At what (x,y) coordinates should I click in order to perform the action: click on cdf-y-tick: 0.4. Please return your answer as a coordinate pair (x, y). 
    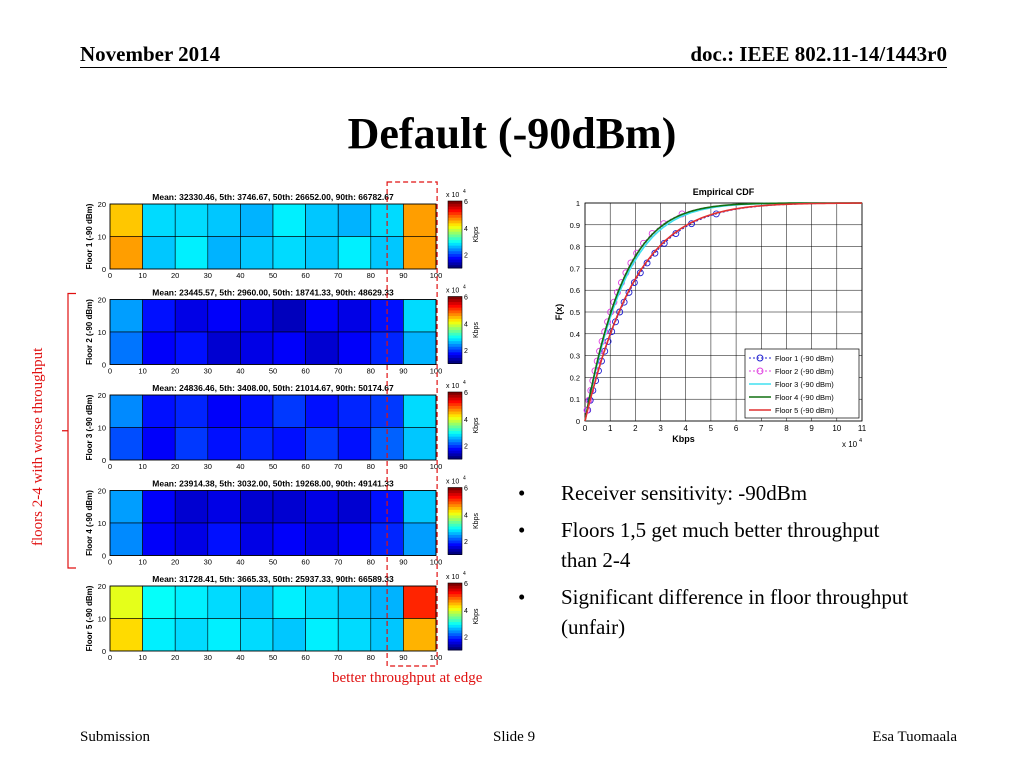
    Looking at the image, I should click on (575, 334).